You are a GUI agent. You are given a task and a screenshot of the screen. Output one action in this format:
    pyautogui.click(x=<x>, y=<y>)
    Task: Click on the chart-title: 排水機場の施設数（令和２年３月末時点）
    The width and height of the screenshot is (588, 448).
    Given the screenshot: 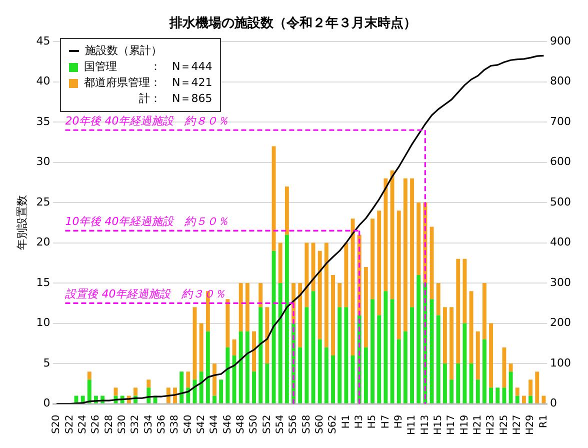 What is the action you would take?
    pyautogui.click(x=292, y=23)
    